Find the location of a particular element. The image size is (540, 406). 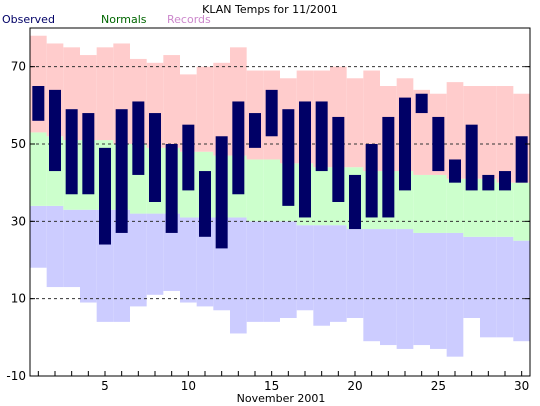

legend-normals: Normals is located at coordinates (124, 19).